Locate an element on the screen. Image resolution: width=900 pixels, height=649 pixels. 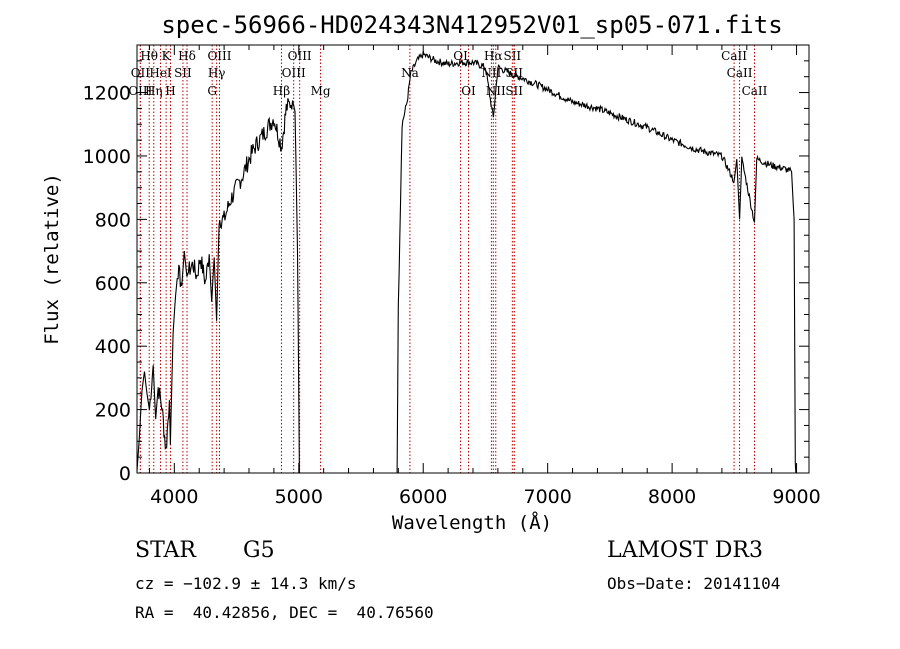
line-label-12: Hβ is located at coordinates (281, 91).